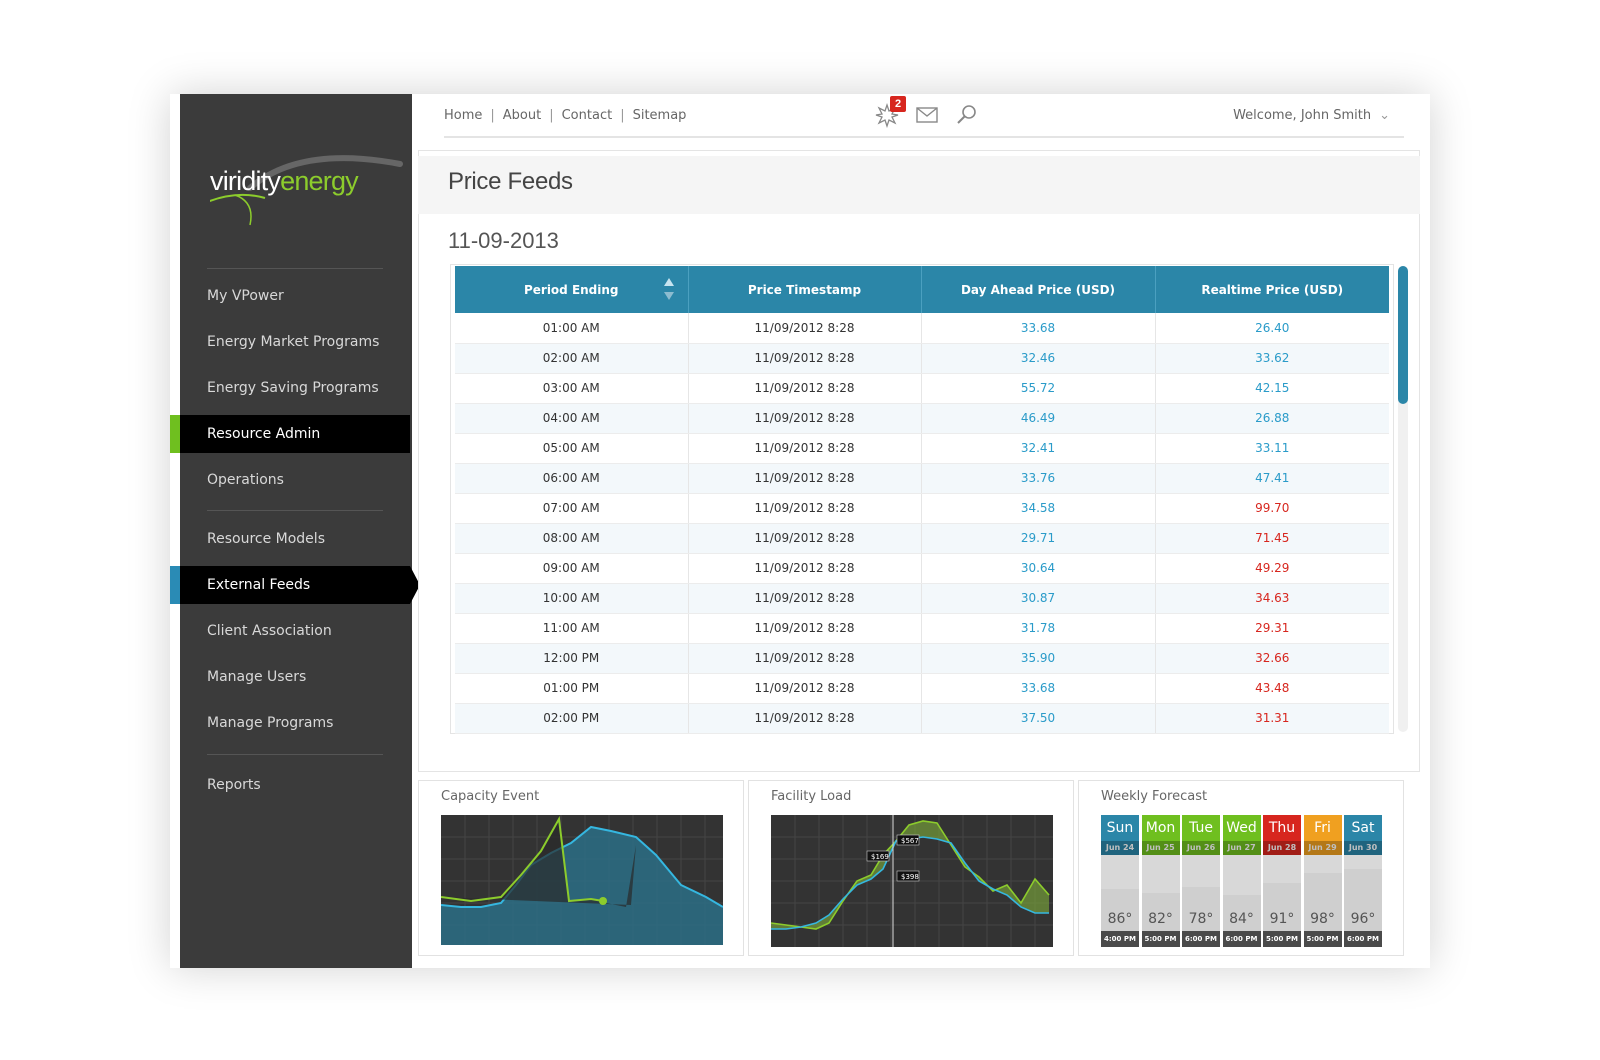  Describe the element at coordinates (1272, 688) in the screenshot. I see `cell-realtime-price: 43.48` at that location.